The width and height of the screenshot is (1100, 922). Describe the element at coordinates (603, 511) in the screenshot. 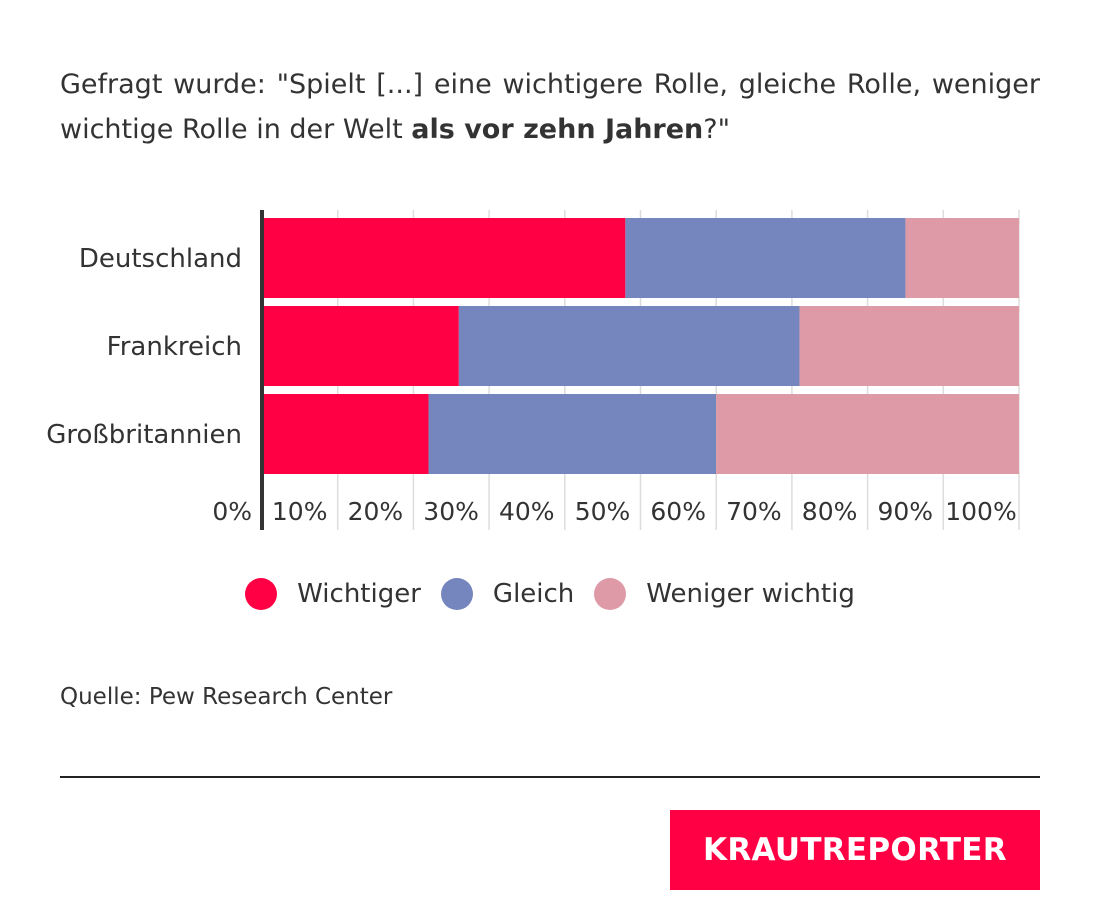

I see `x-tick-label: 50%` at that location.